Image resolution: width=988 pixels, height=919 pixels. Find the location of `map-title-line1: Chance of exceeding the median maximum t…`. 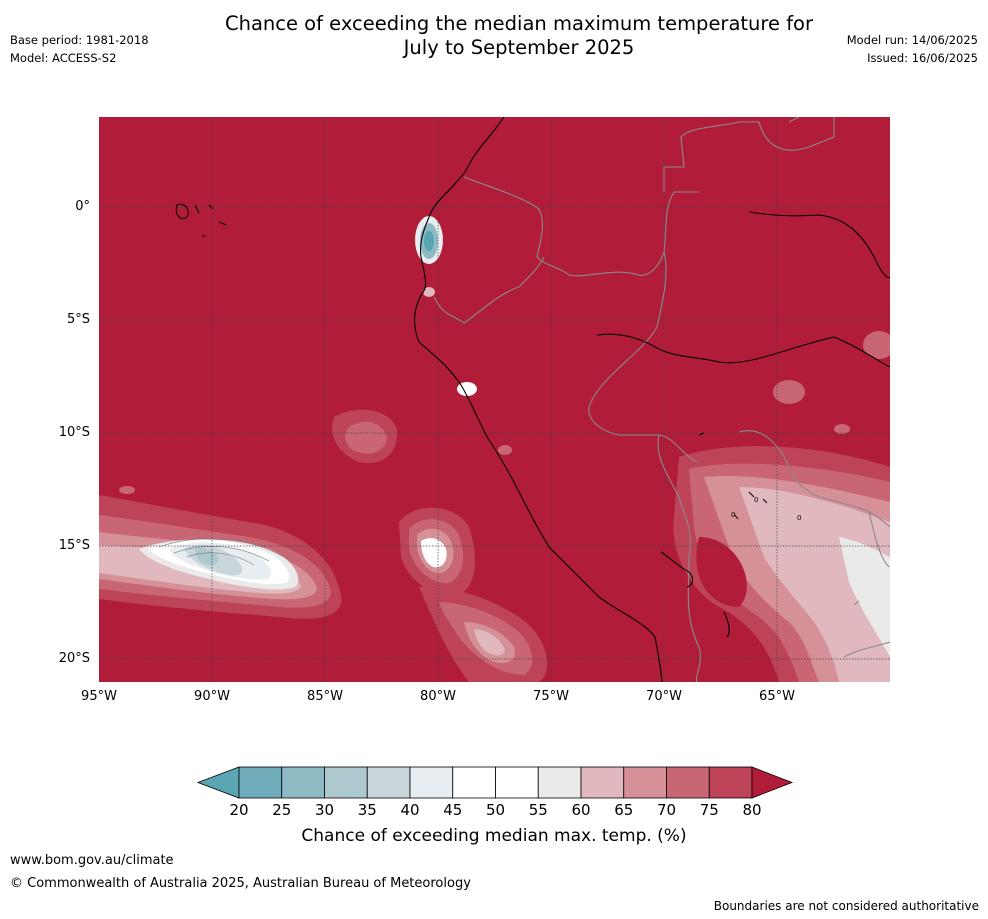

map-title-line1: Chance of exceeding the median maximum t… is located at coordinates (519, 23).